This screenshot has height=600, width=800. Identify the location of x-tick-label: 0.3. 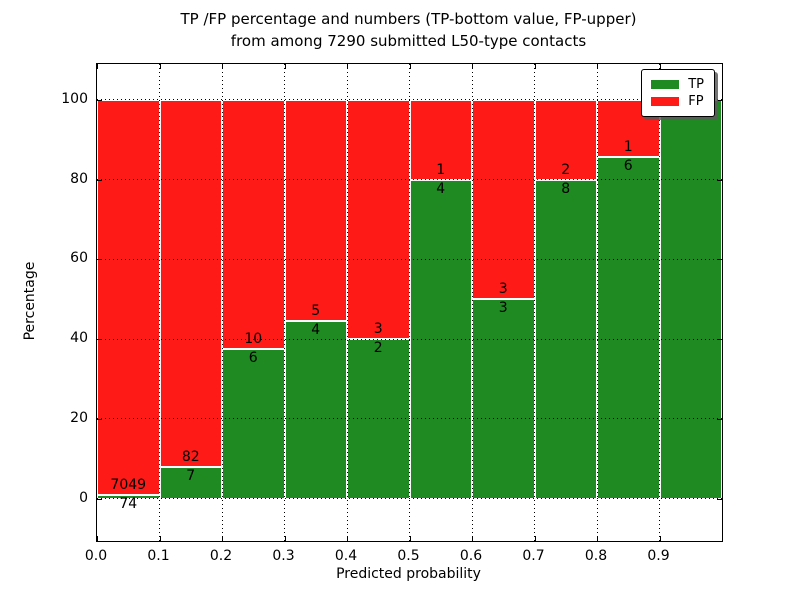
(283, 556).